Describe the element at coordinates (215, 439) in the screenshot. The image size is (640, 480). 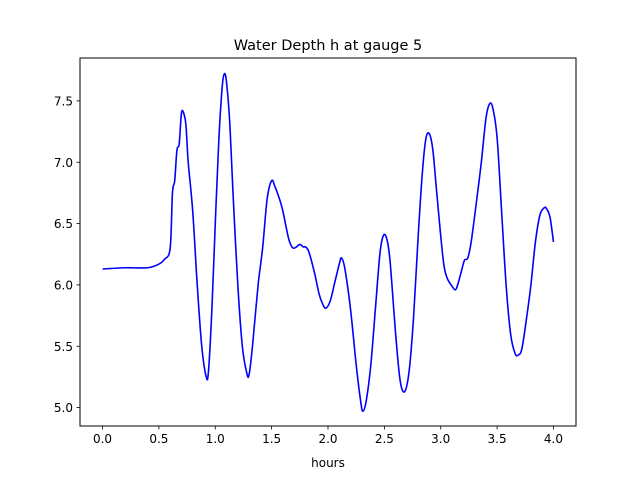
I see `x-tick-label: 1.0` at that location.